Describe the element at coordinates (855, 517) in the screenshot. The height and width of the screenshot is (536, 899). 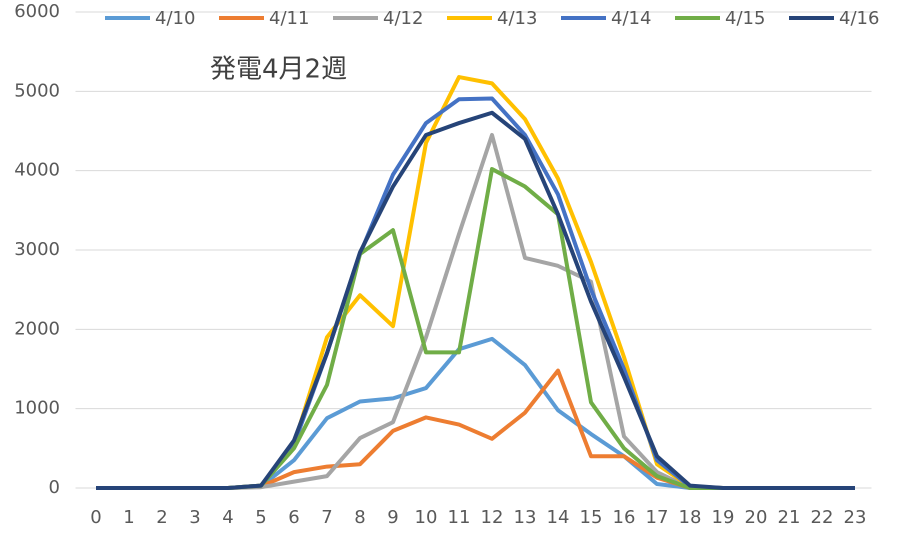
I see `x-tick-label: 23` at that location.